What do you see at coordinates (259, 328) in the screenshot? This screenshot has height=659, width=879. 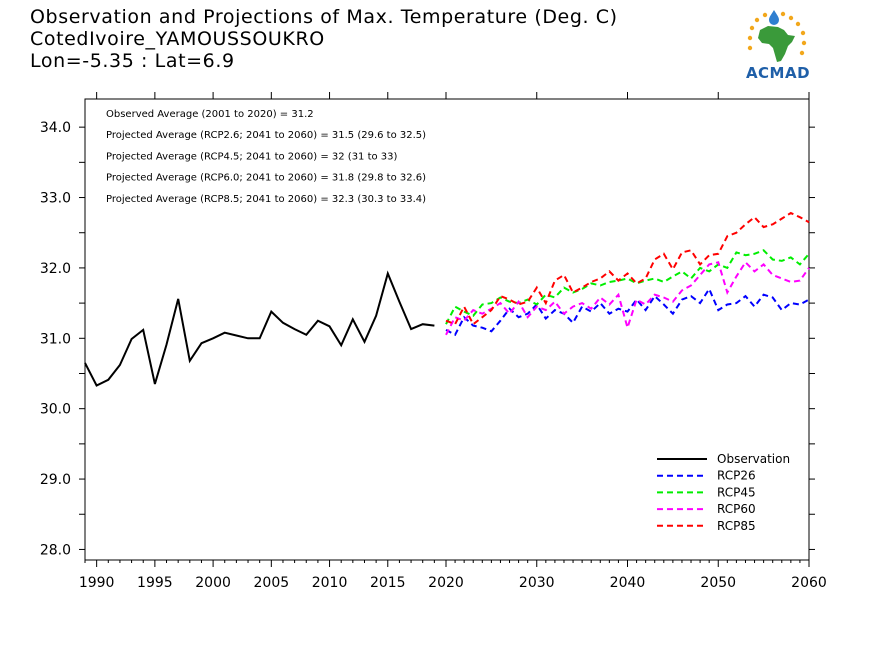 I see `series-line-observation` at bounding box center [259, 328].